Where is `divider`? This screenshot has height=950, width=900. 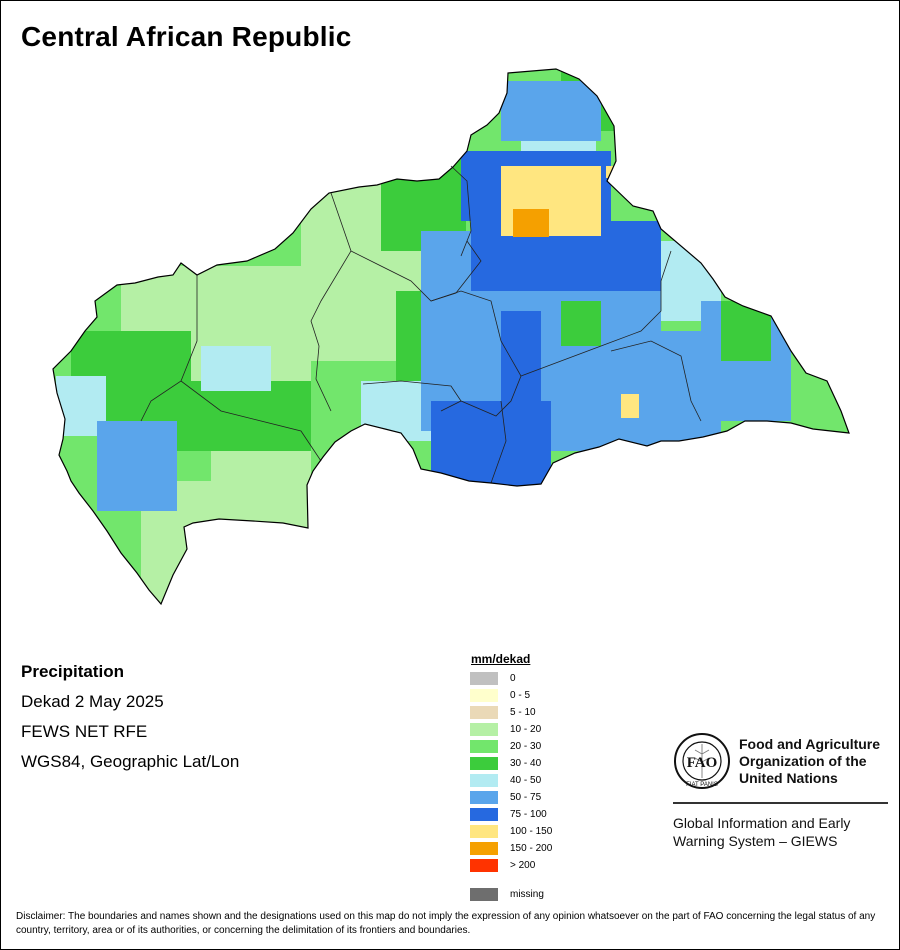
divider is located at coordinates (780, 803).